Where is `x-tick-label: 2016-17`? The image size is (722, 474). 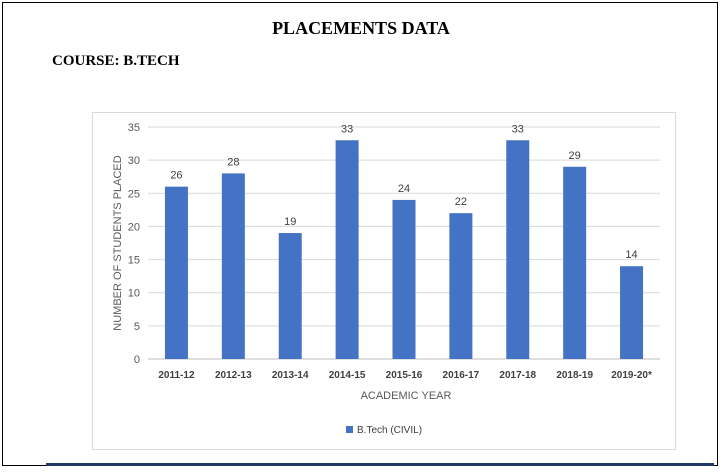 x-tick-label: 2016-17 is located at coordinates (461, 375).